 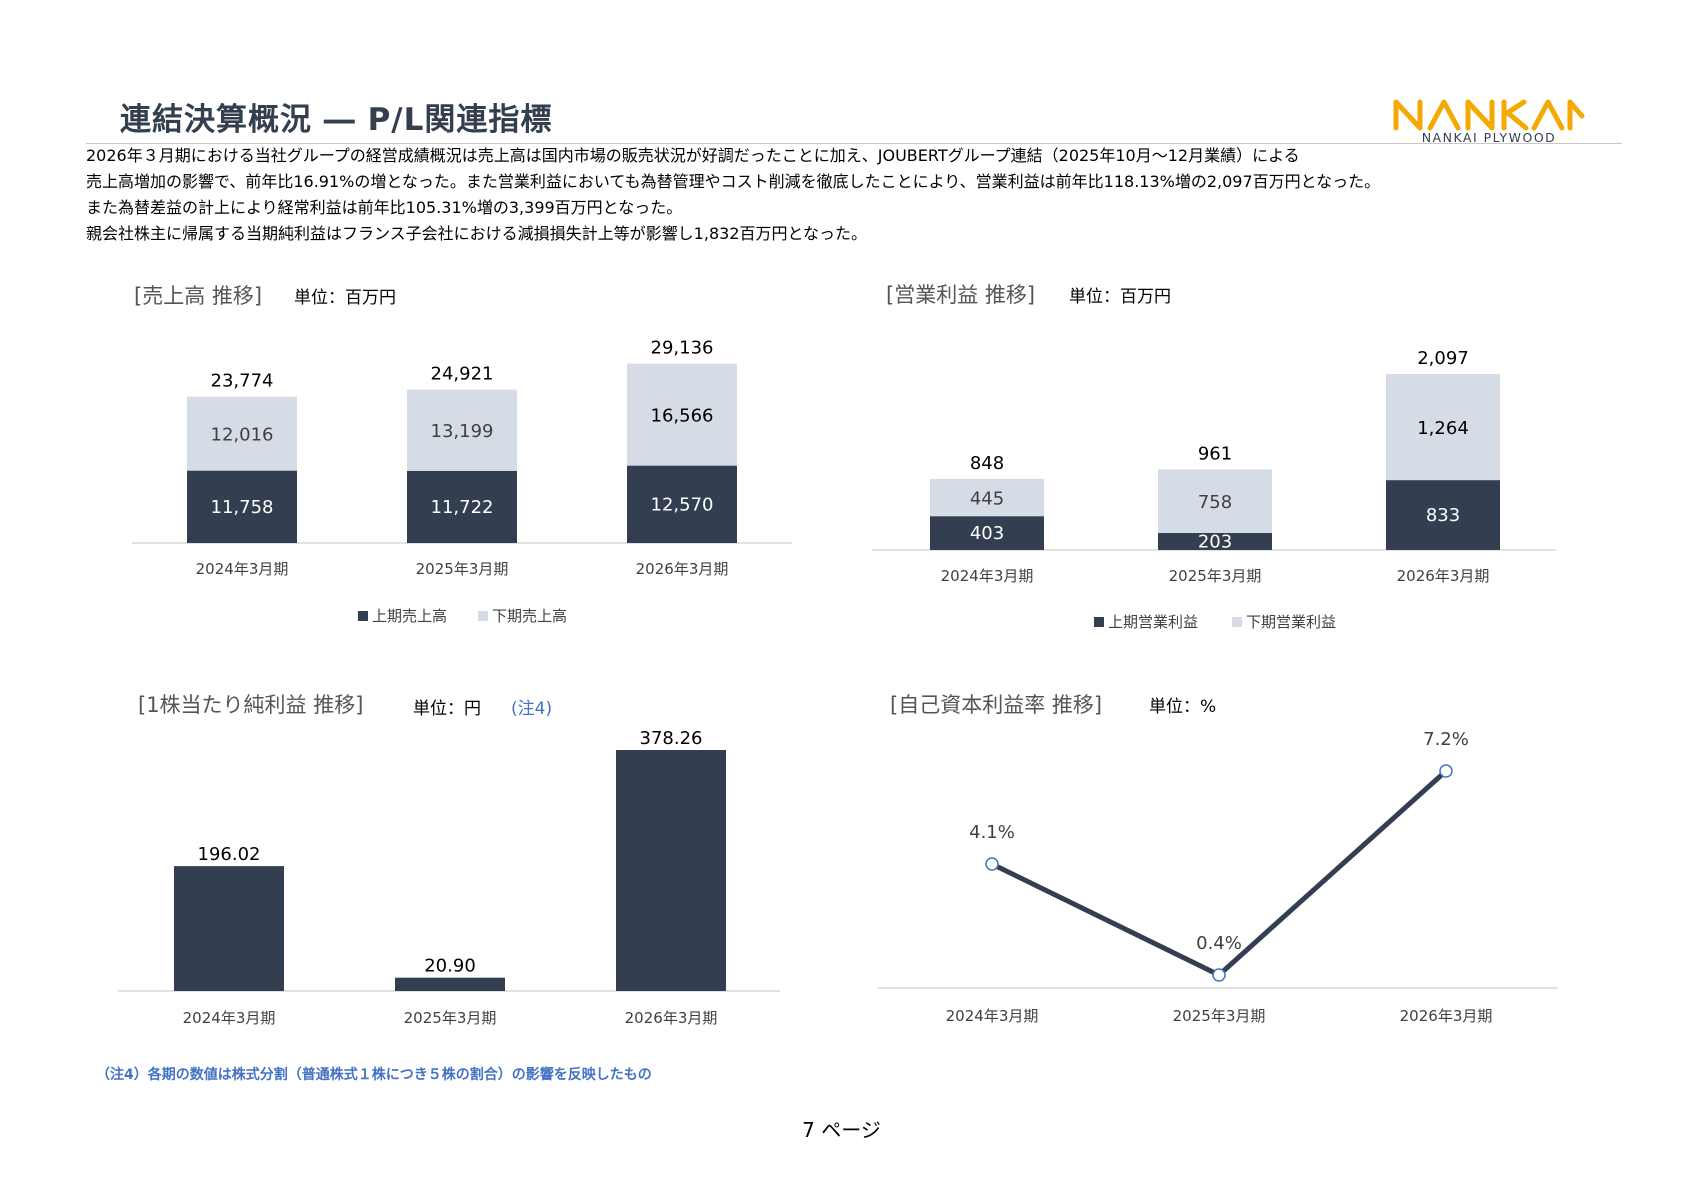 What do you see at coordinates (374, 1075) in the screenshot?
I see `footnote: （注4）各期の数値は株式分割（普通株式１株につき５株の割合）の影響を反映したもの` at bounding box center [374, 1075].